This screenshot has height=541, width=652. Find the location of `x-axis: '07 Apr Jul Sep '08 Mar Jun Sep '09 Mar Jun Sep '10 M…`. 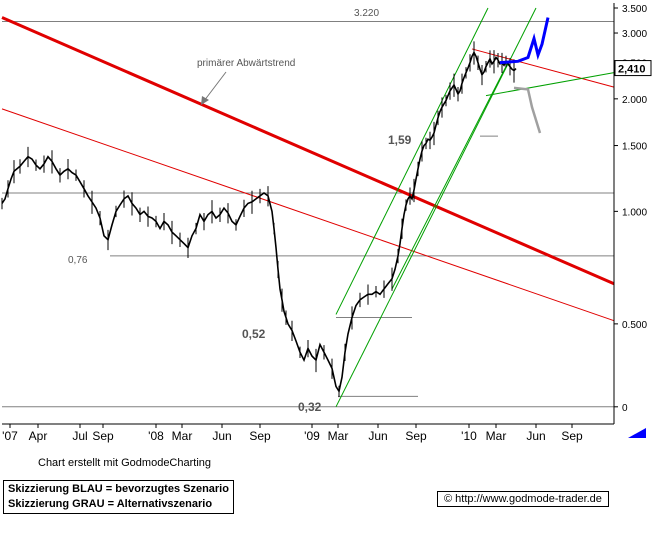

x-axis: '07 Apr Jul Sep '08 Mar Jun Sep '09 Mar Jun Sep '10 M… is located at coordinates (324, 433).